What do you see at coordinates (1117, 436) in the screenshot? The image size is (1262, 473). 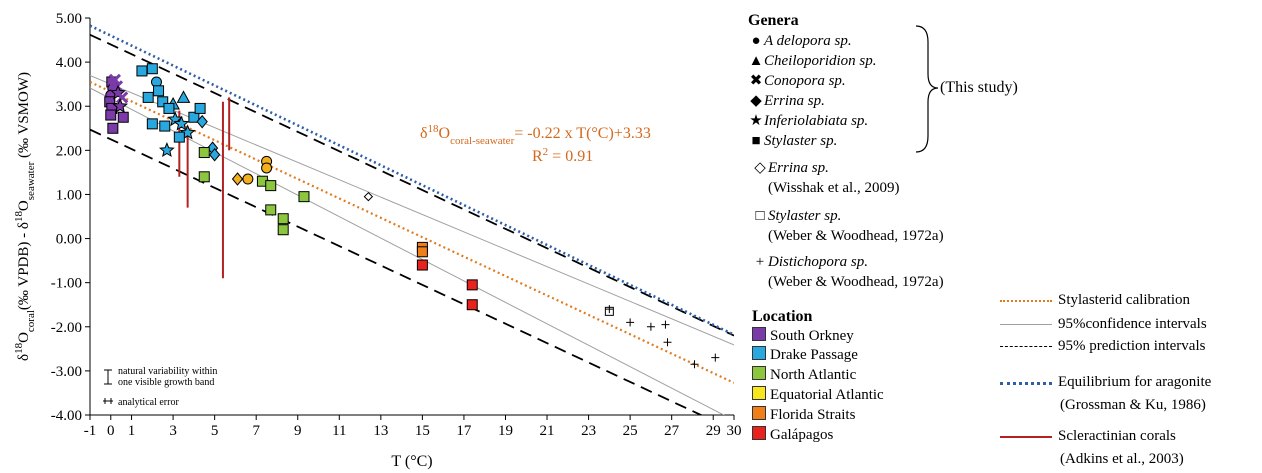 I see `legend-label-scleractinian: Scleractinian corals` at bounding box center [1117, 436].